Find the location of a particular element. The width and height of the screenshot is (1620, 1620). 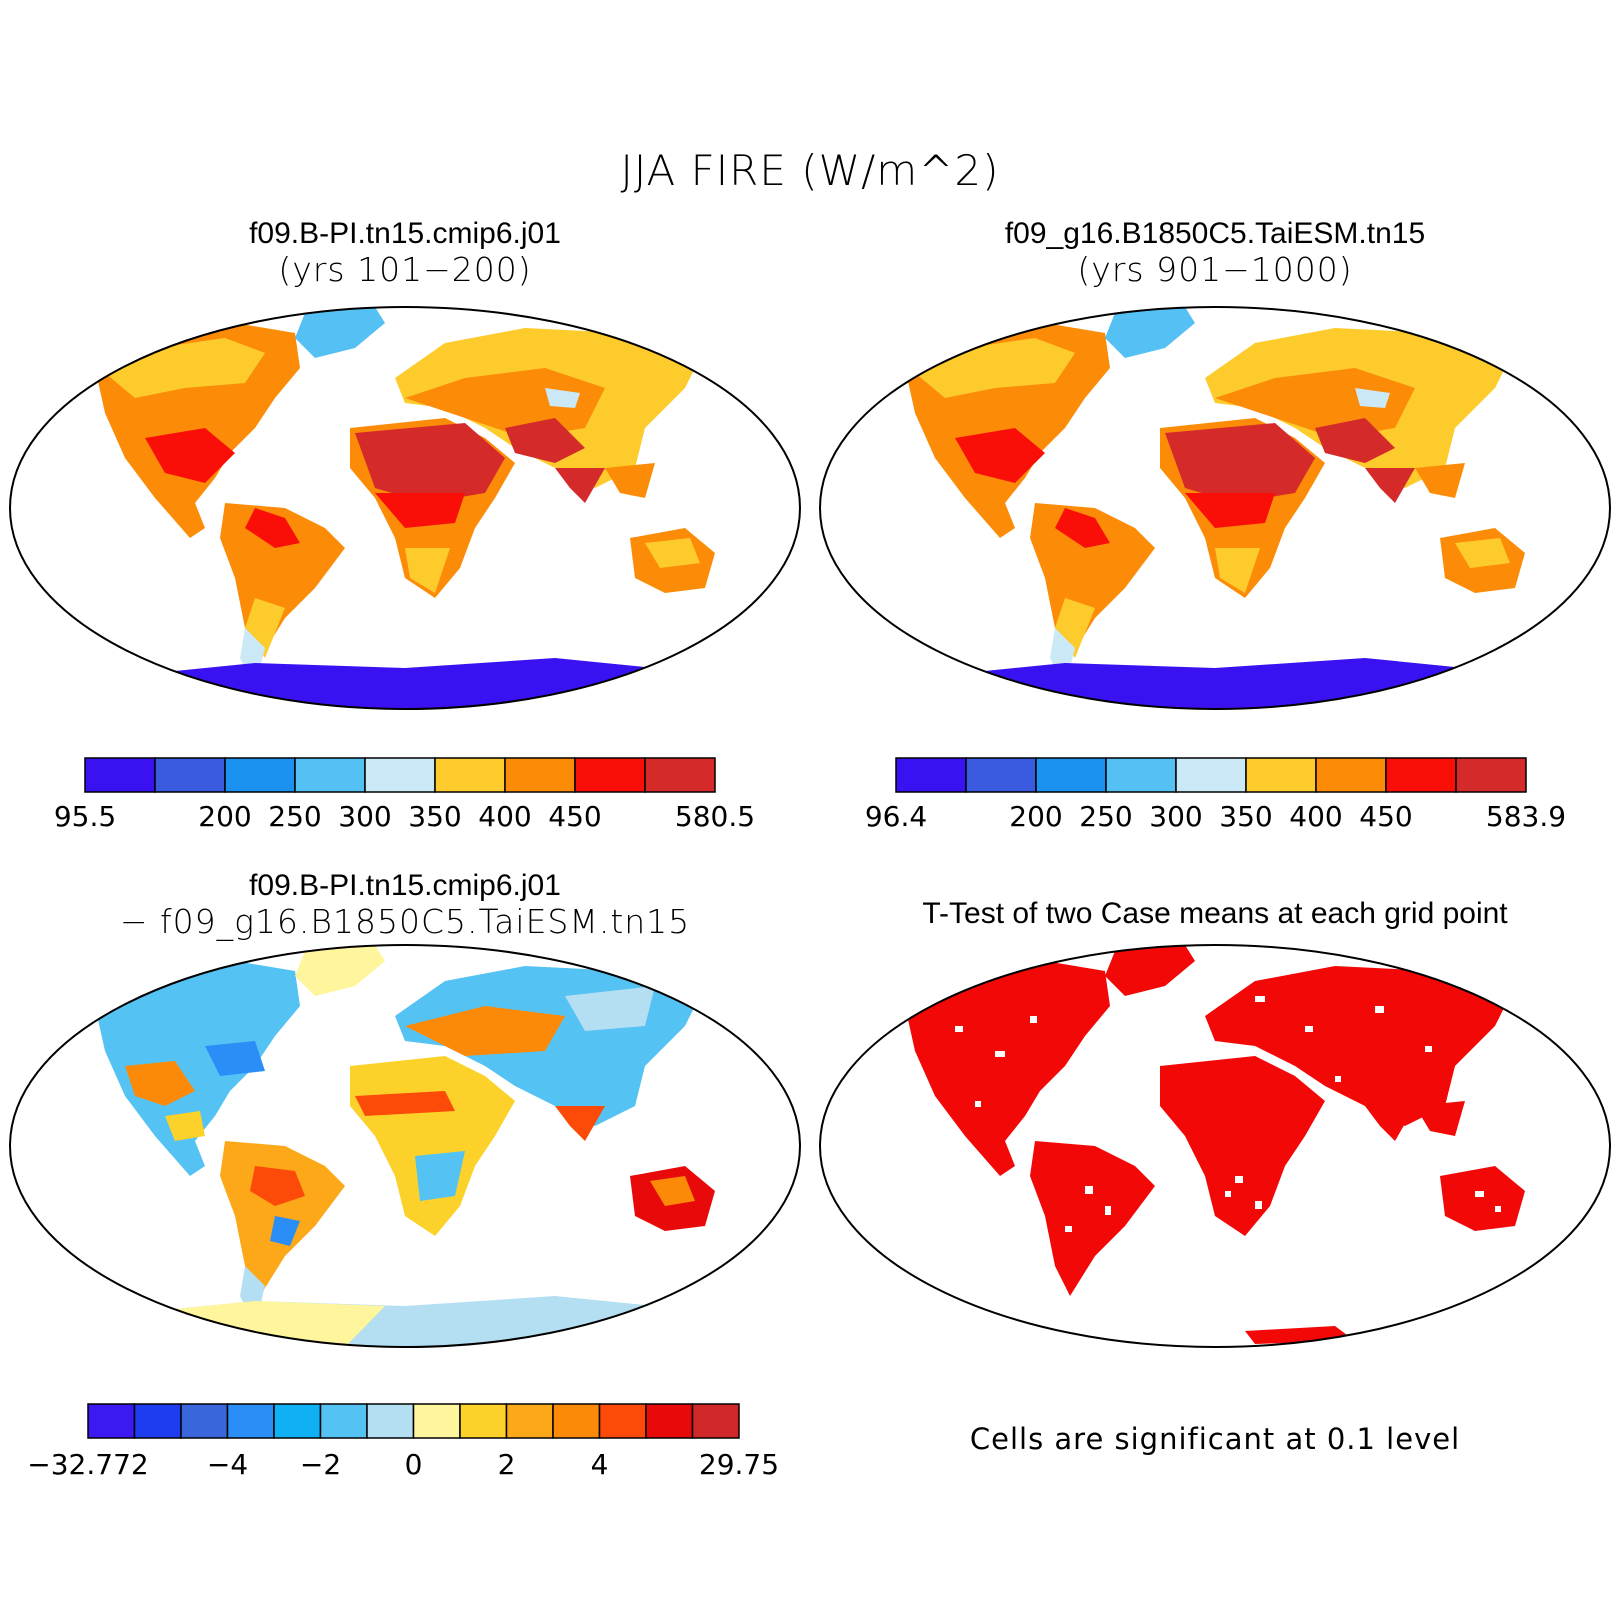

panel3-title-line2: − f09_g16.B1850C5.TaiESM.tn15 is located at coordinates (405, 921).